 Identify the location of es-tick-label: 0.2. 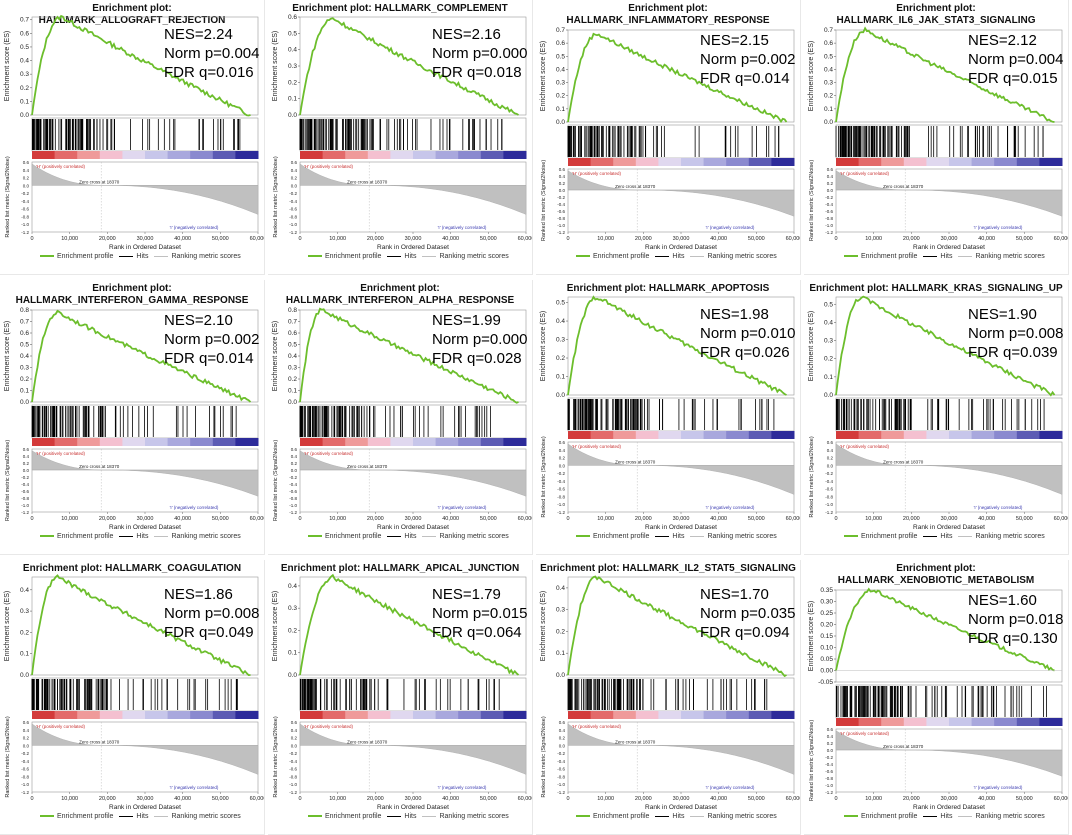
(560, 631).